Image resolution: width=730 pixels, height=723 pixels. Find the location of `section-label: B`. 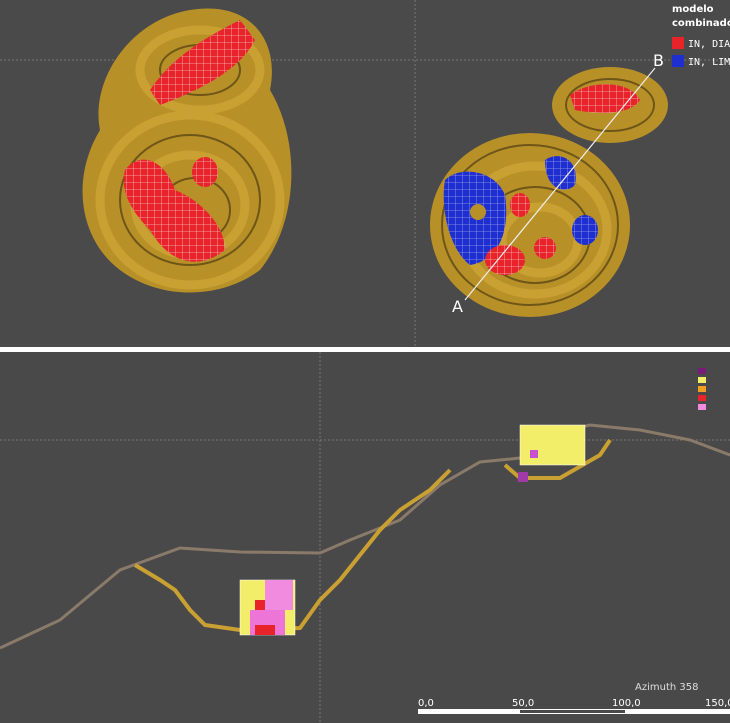

section-label: B is located at coordinates (658, 60).